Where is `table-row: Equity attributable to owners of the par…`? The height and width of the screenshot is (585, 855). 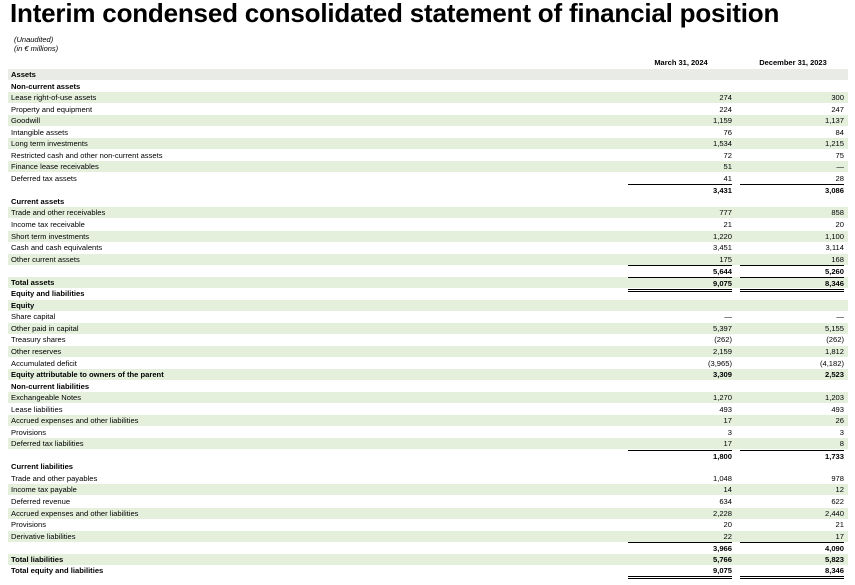 table-row: Equity attributable to owners of the par… is located at coordinates (428, 375).